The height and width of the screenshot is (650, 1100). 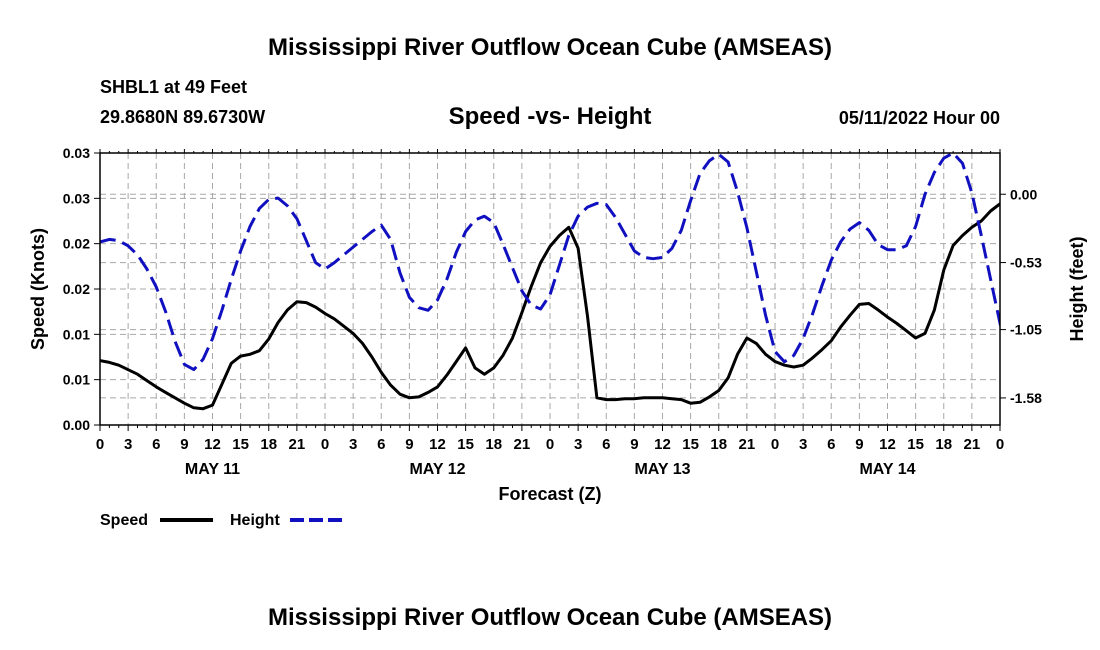 I want to click on chart-subtitle: Speed -vs- Height, so click(x=550, y=116).